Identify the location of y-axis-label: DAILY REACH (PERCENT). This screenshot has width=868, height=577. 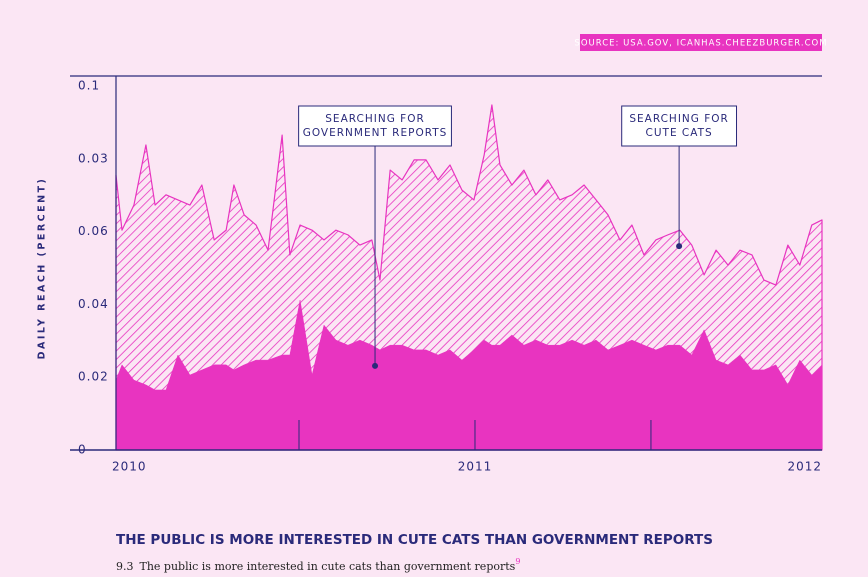
(42, 268).